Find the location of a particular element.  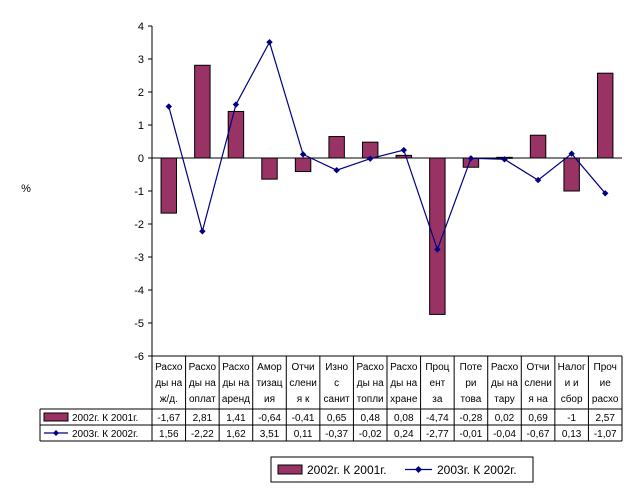

category-label: Поте is located at coordinates (471, 367).